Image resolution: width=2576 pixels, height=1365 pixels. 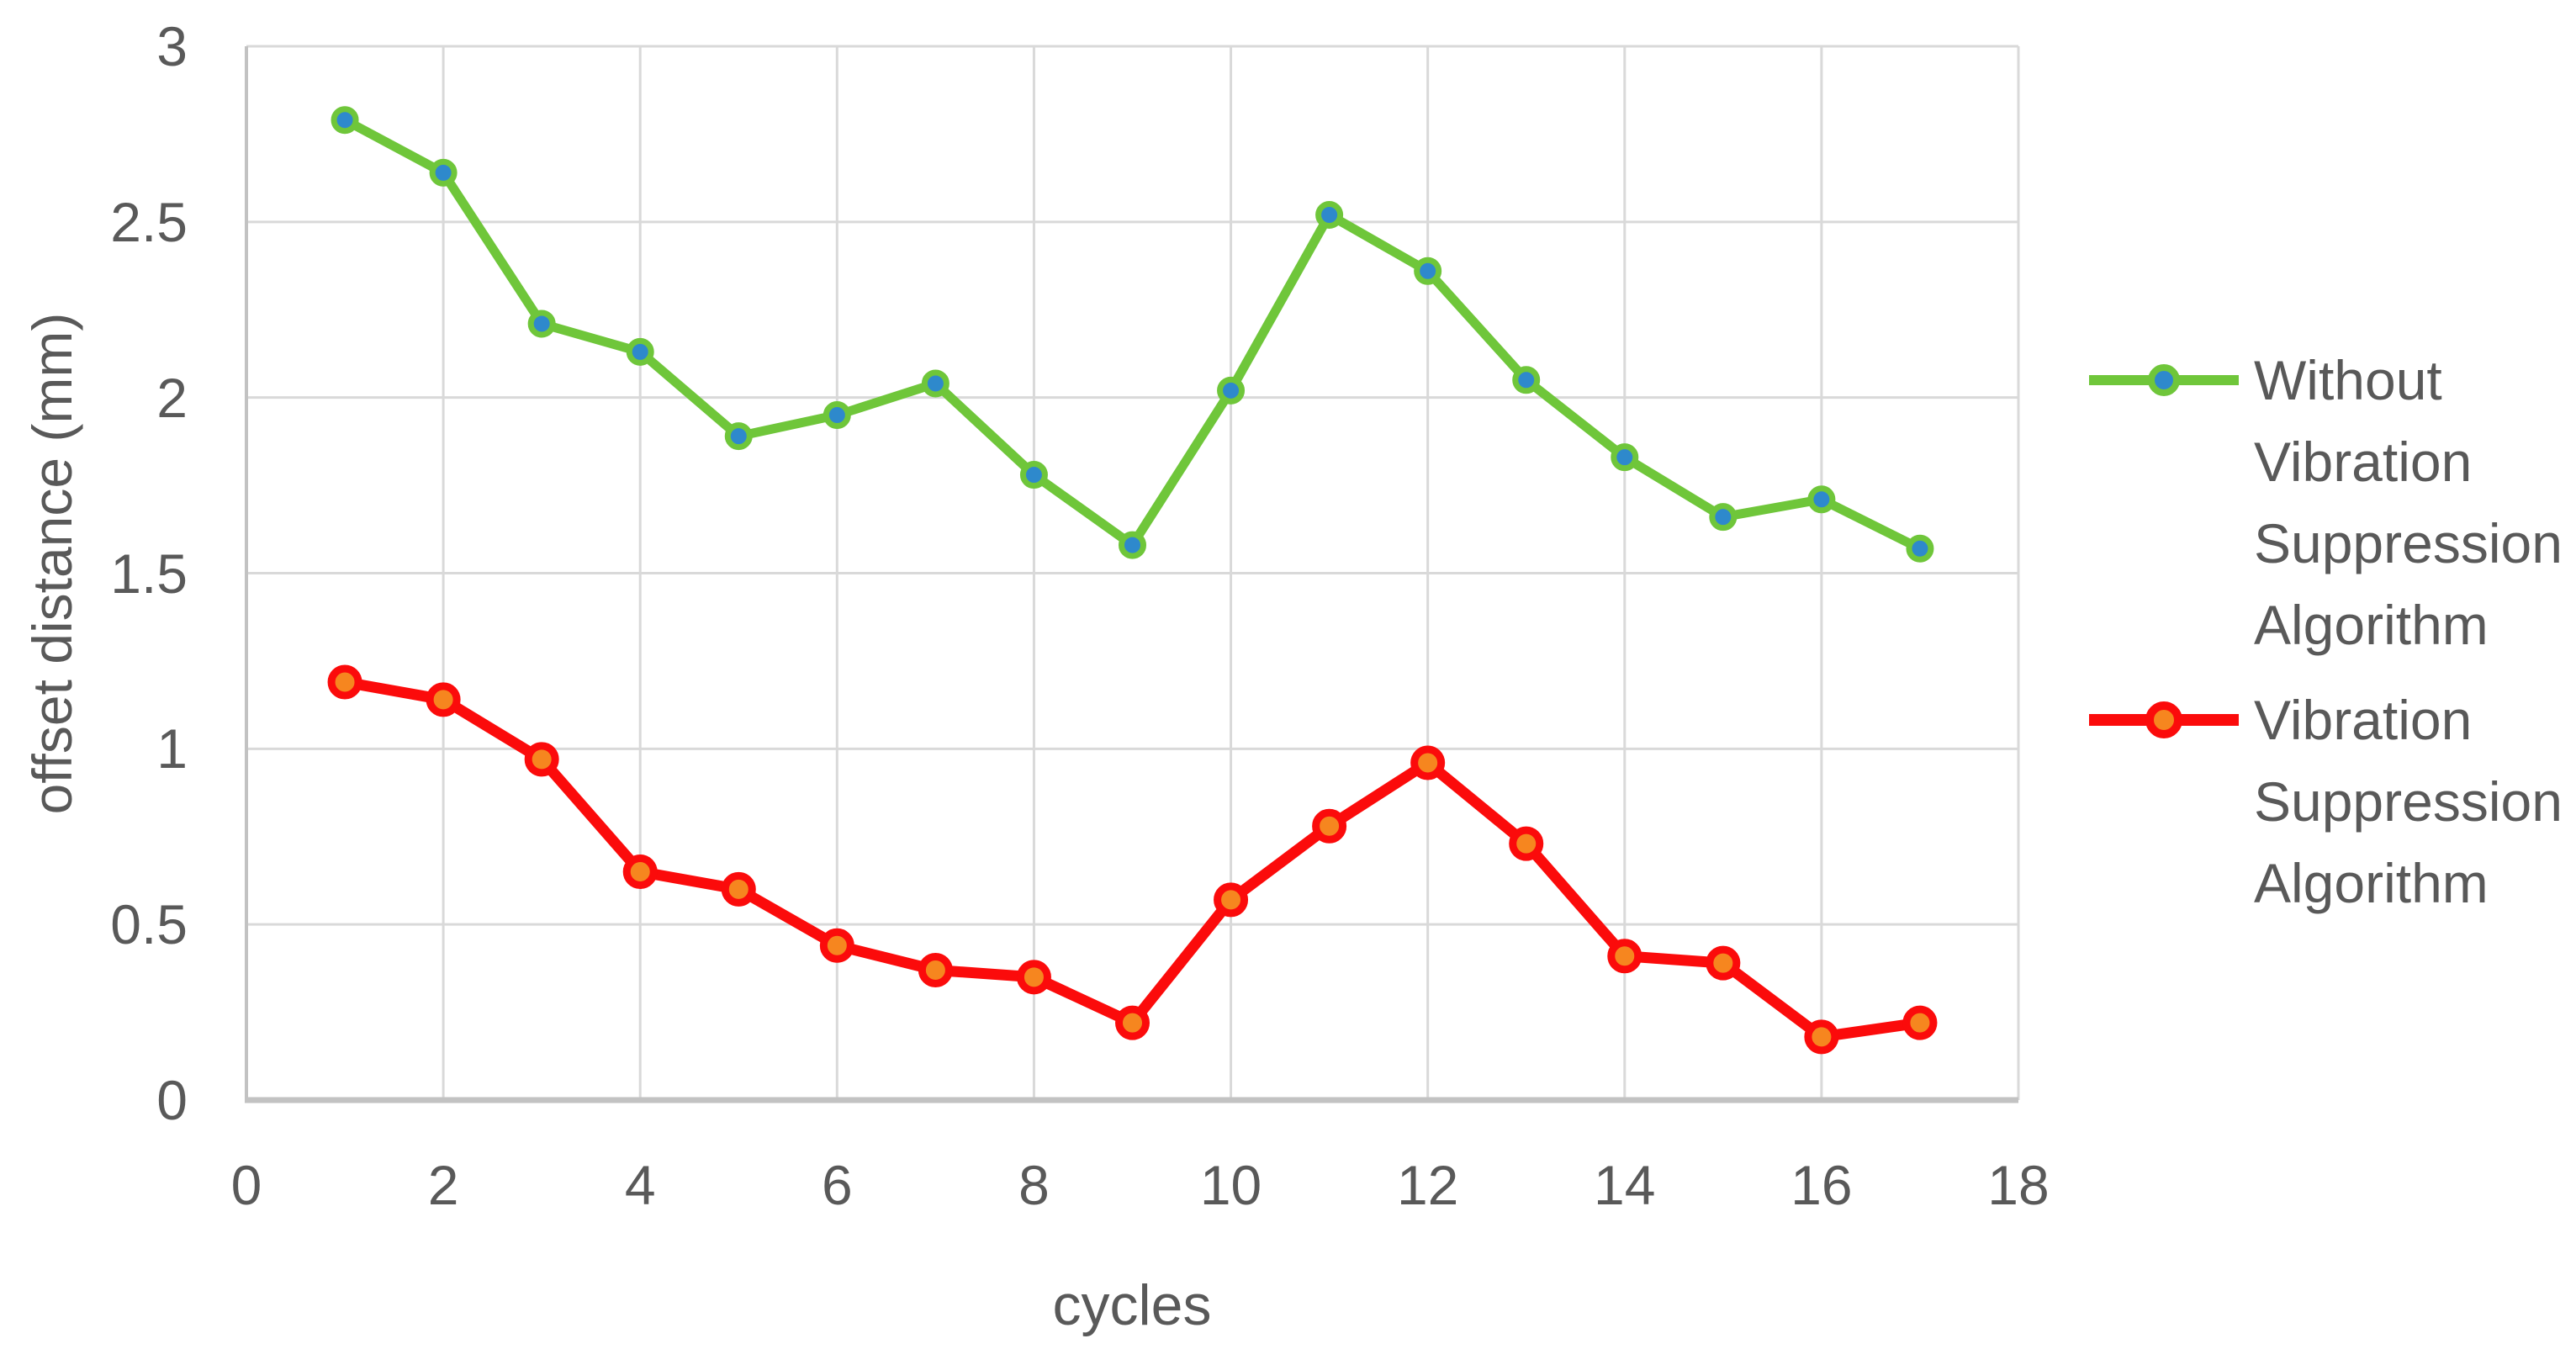 I want to click on y-tick-label-3: 3, so click(x=172, y=46).